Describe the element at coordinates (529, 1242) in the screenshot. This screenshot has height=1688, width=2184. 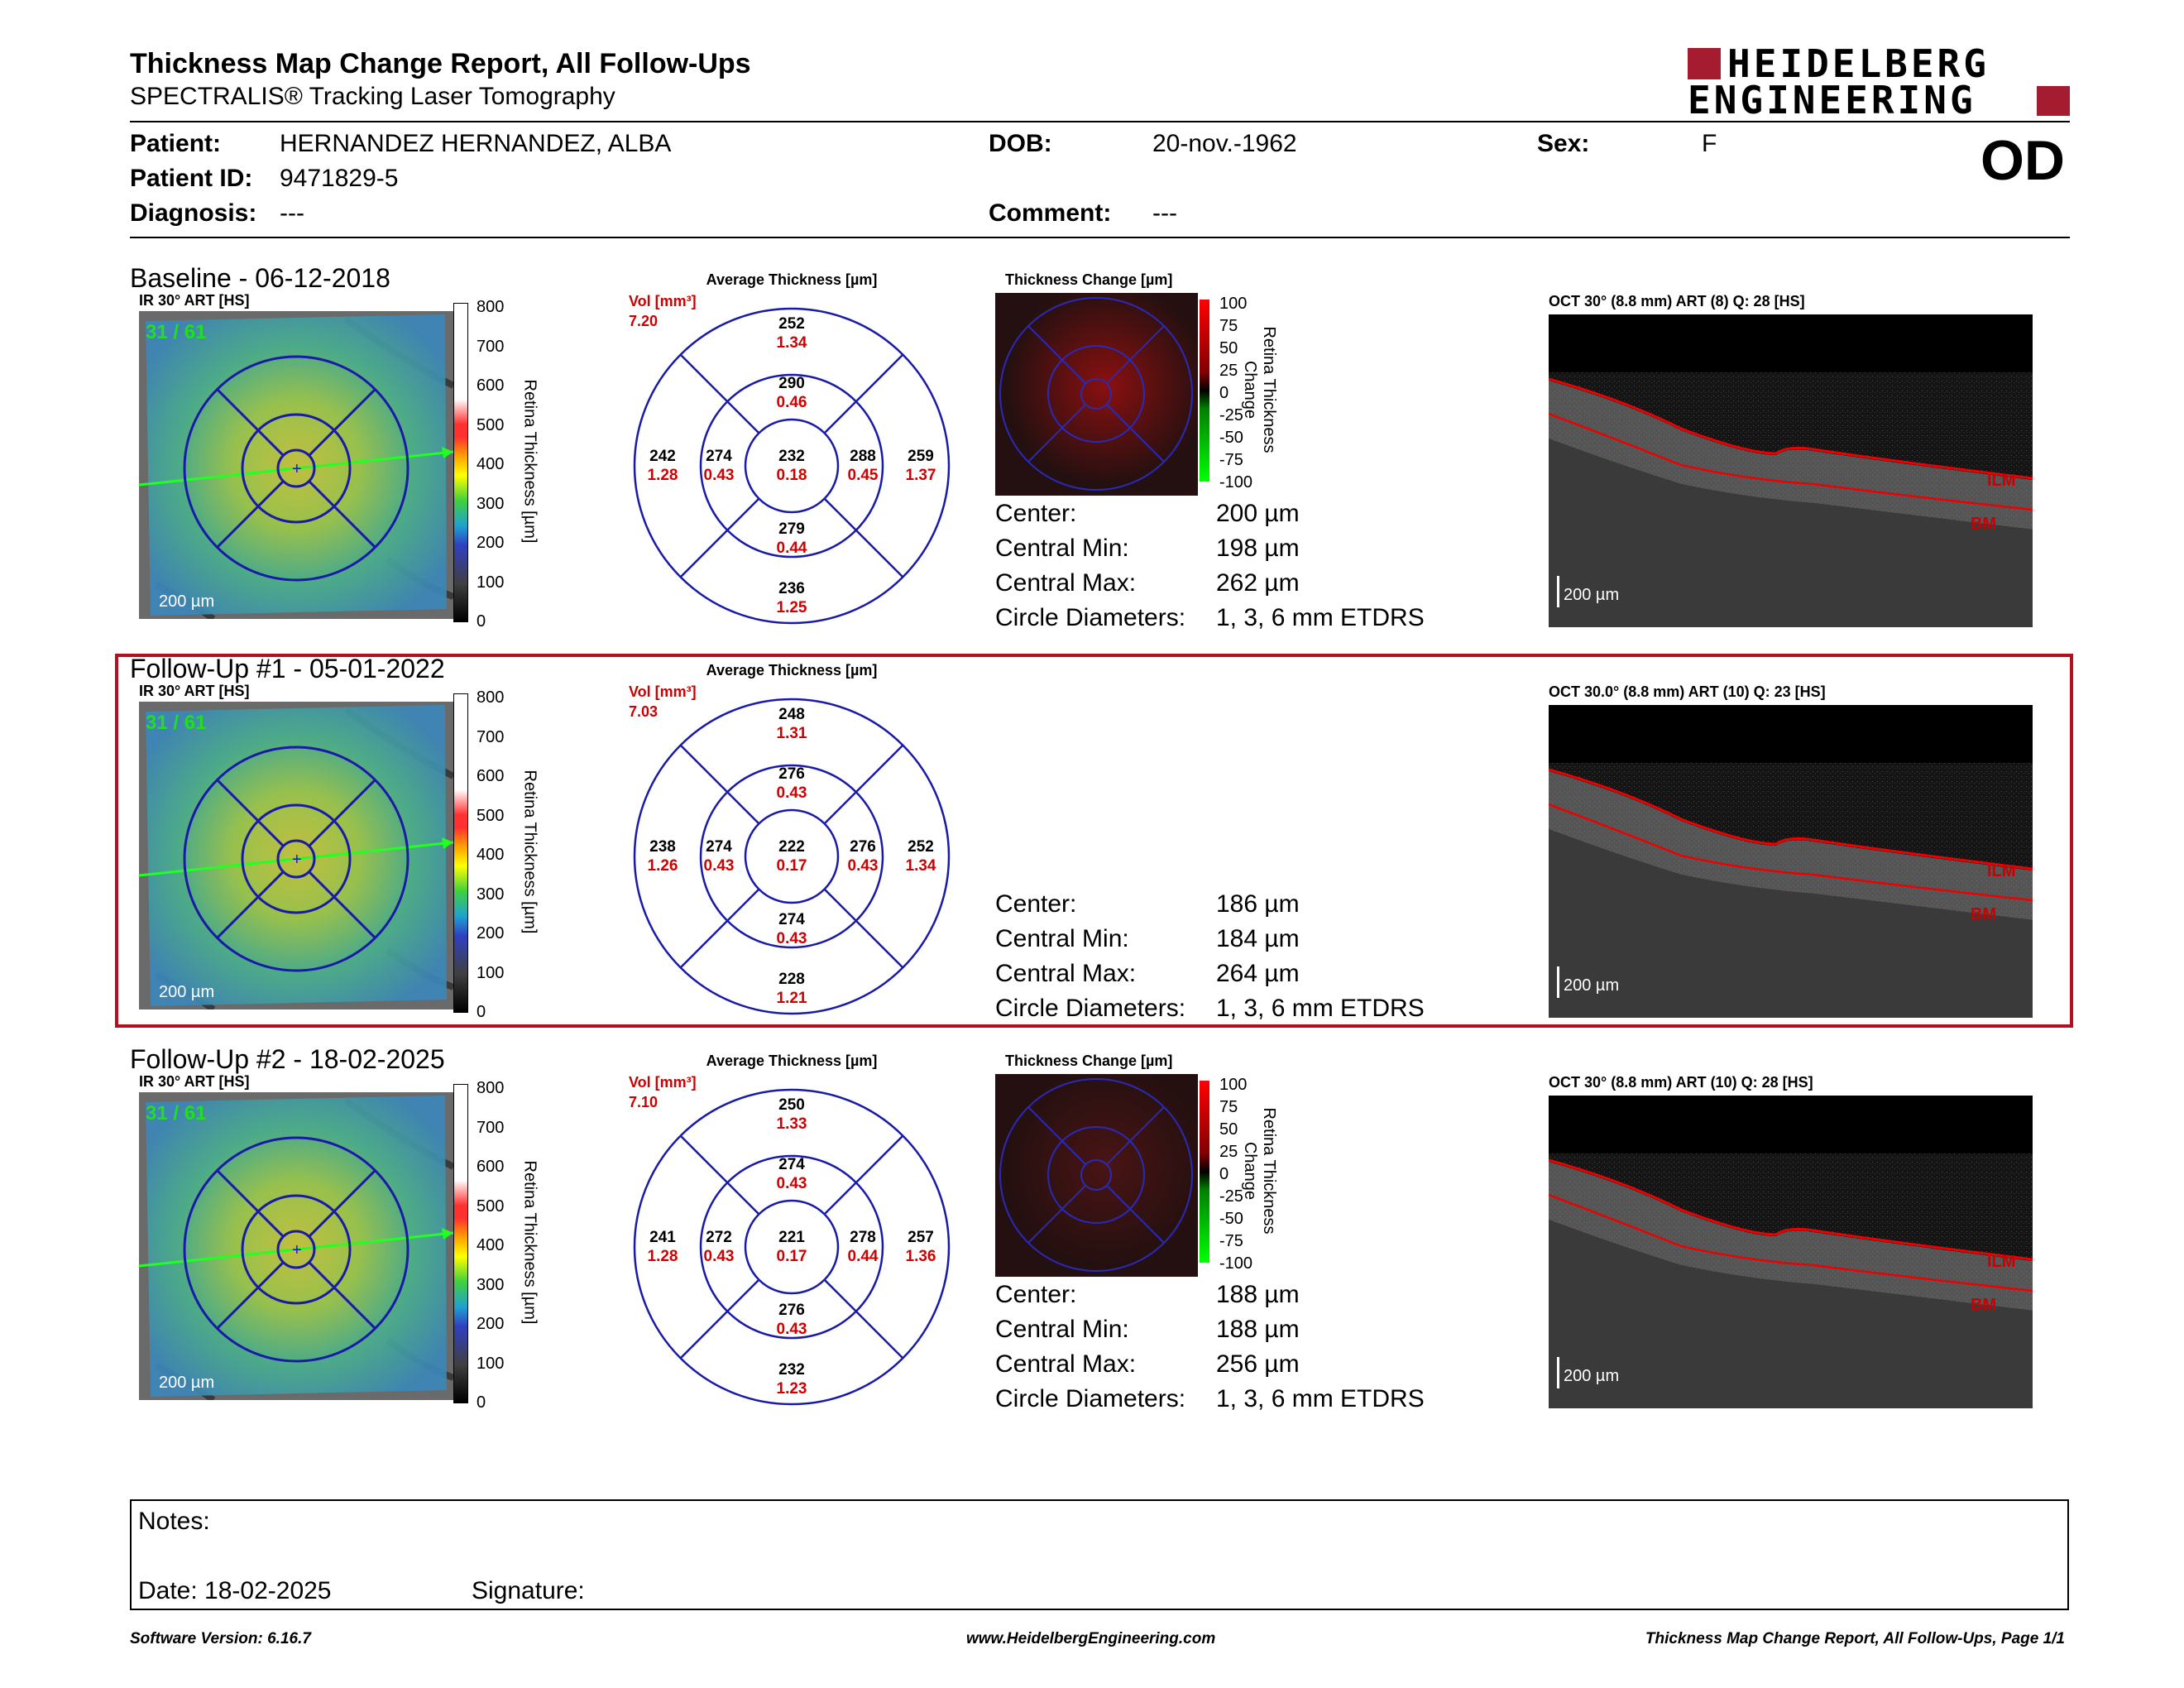
I see `thickness-axis-label: Retina Thickness [µm]` at that location.